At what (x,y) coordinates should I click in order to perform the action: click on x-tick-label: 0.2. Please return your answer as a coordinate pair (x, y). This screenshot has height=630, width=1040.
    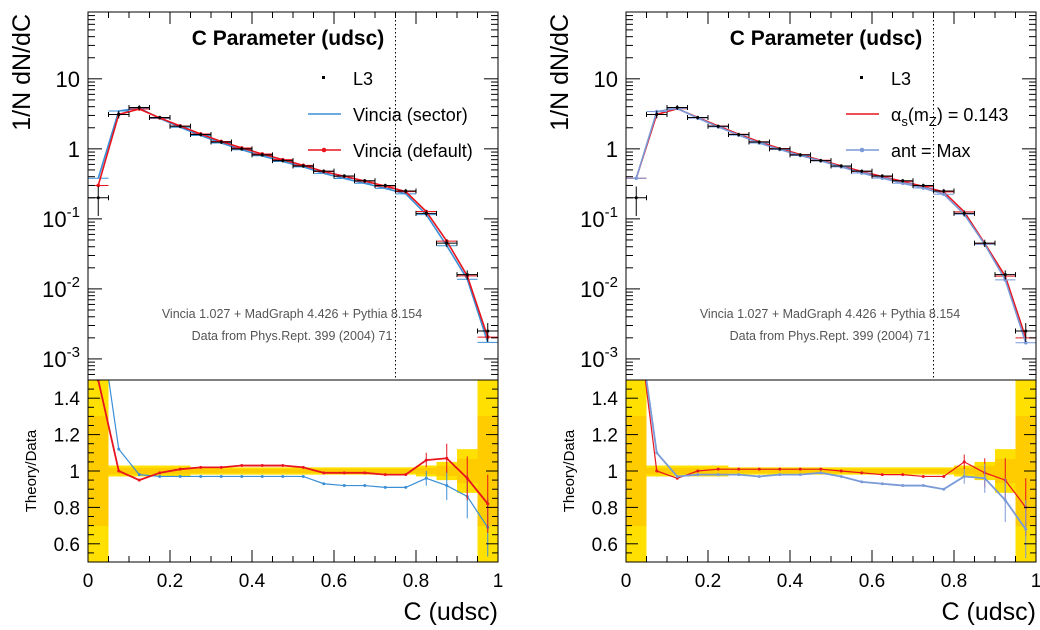
    Looking at the image, I should click on (708, 581).